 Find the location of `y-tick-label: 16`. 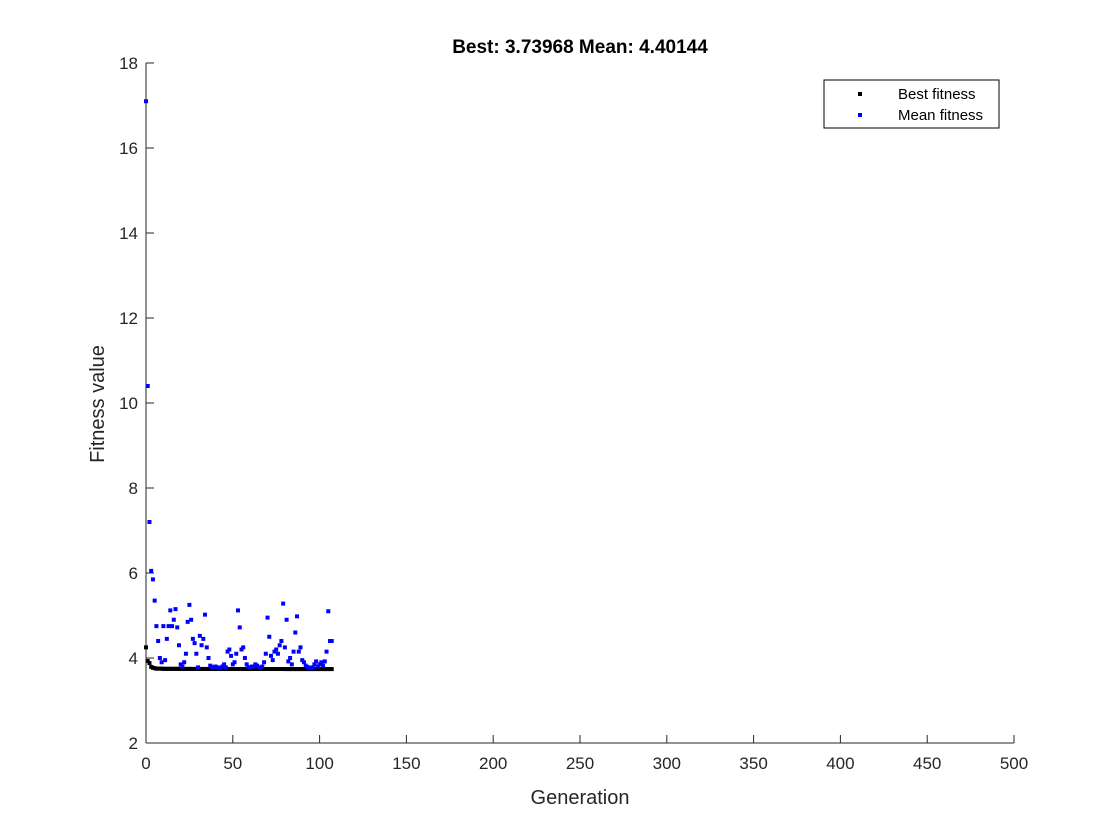

y-tick-label: 16 is located at coordinates (128, 148).